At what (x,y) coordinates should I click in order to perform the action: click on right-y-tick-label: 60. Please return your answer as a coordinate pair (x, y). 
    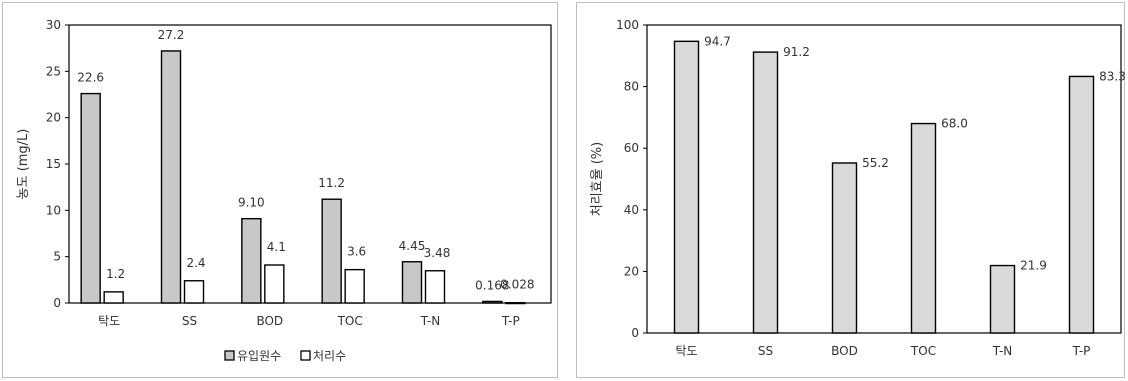
    Looking at the image, I should click on (631, 148).